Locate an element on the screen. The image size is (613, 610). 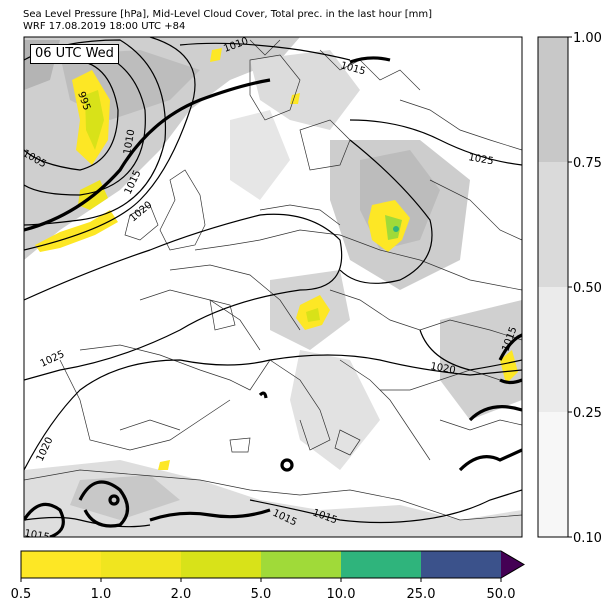
precip-tick-label: 0.5 is located at coordinates (21, 594).